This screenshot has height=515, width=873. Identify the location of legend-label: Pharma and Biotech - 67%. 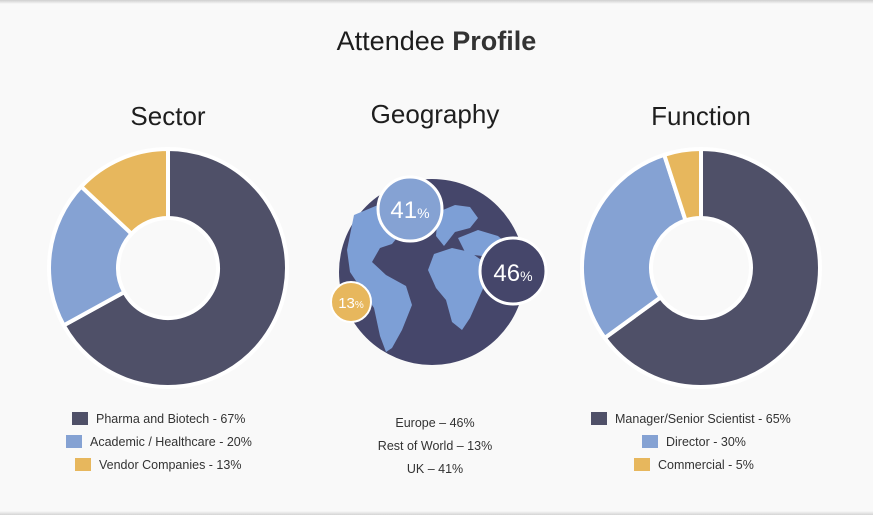
(171, 418).